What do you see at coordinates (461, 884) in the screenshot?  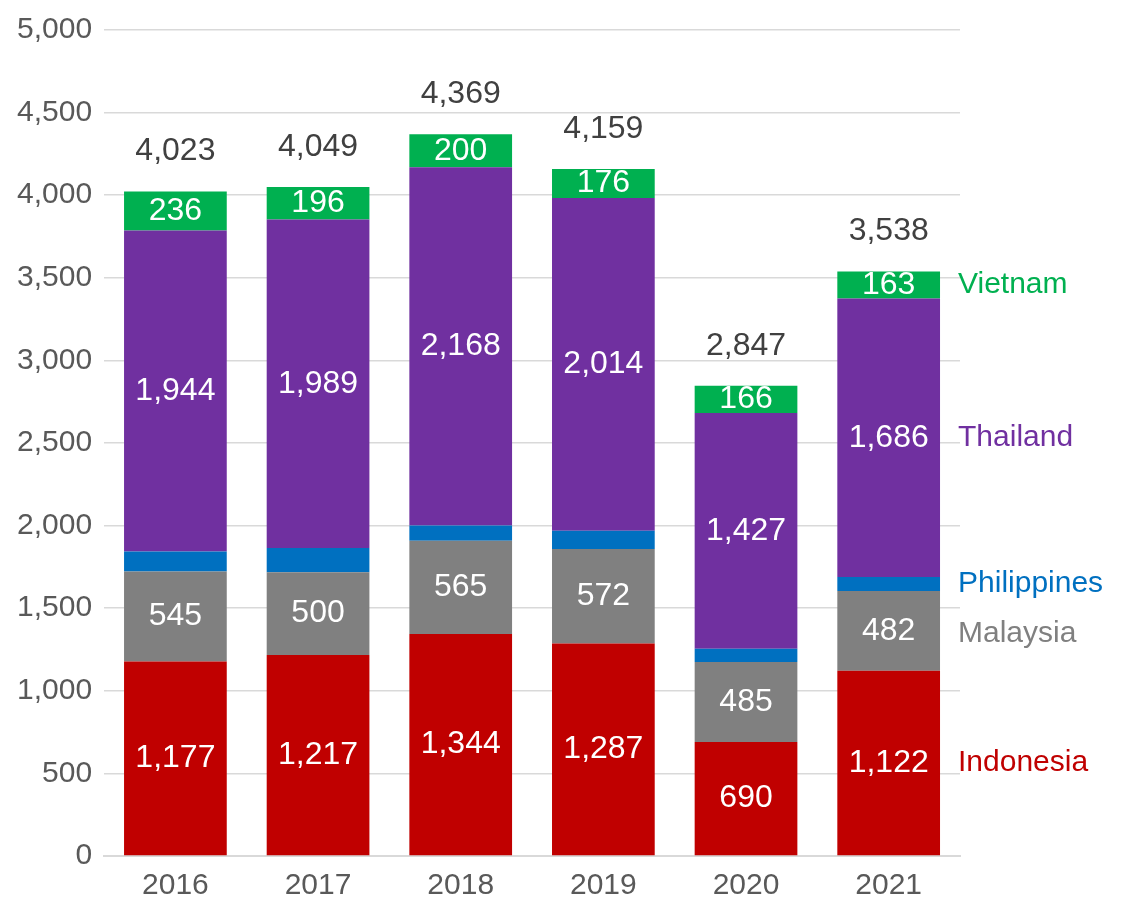 I see `x-tick-label: 2018` at bounding box center [461, 884].